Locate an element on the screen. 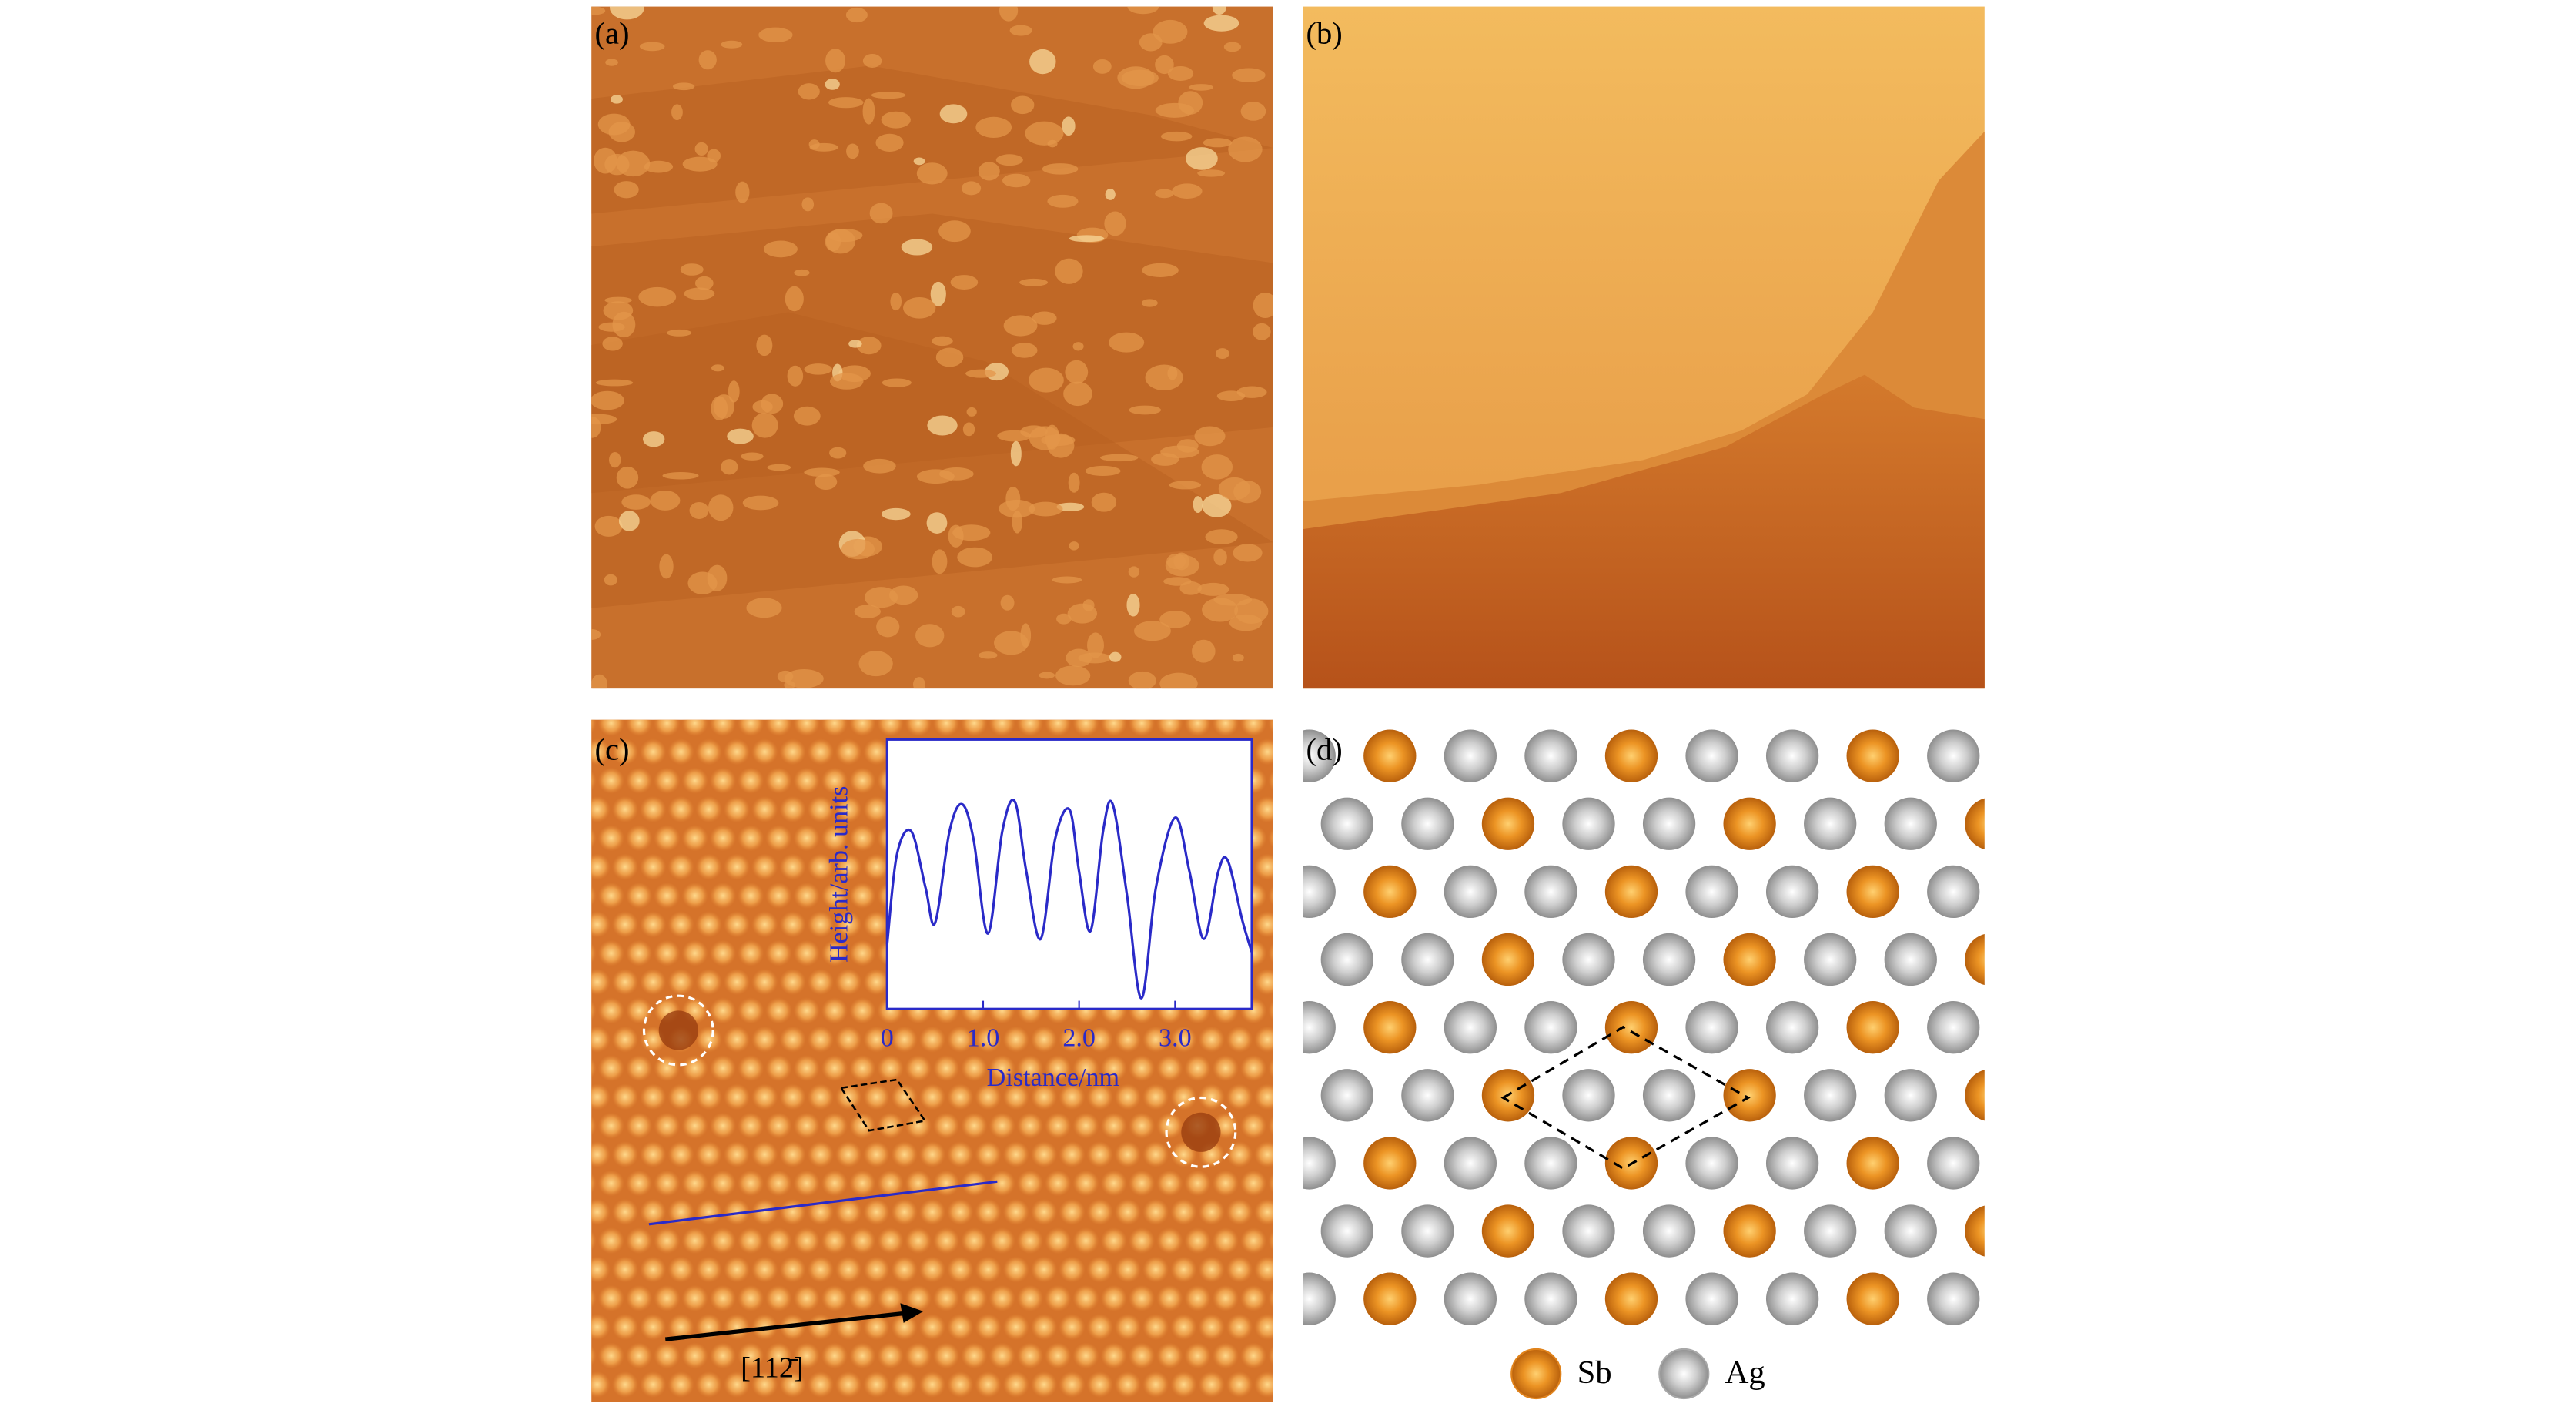 The width and height of the screenshot is (2576, 1410). direction-arrow is located at coordinates (786, 1326).